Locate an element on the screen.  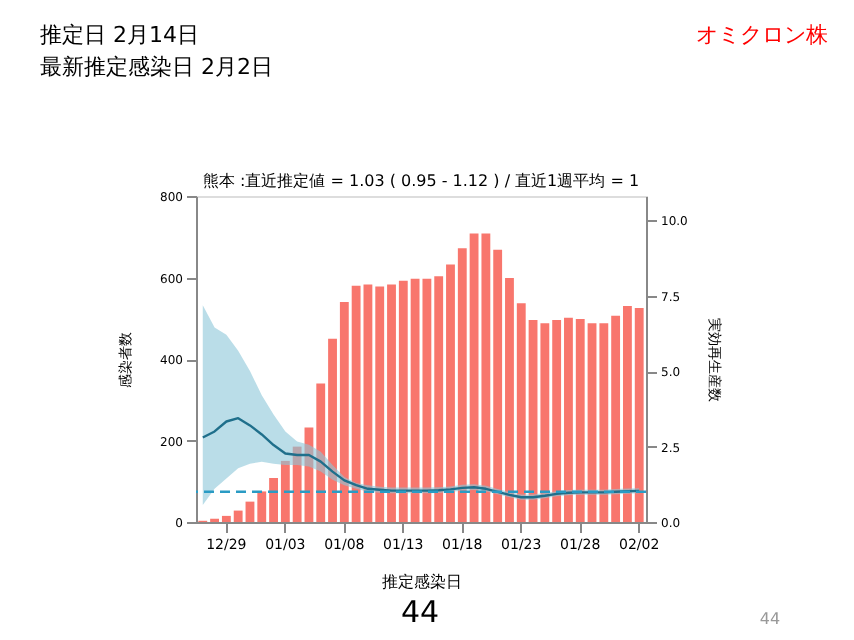
line-series is located at coordinates (421, 457).